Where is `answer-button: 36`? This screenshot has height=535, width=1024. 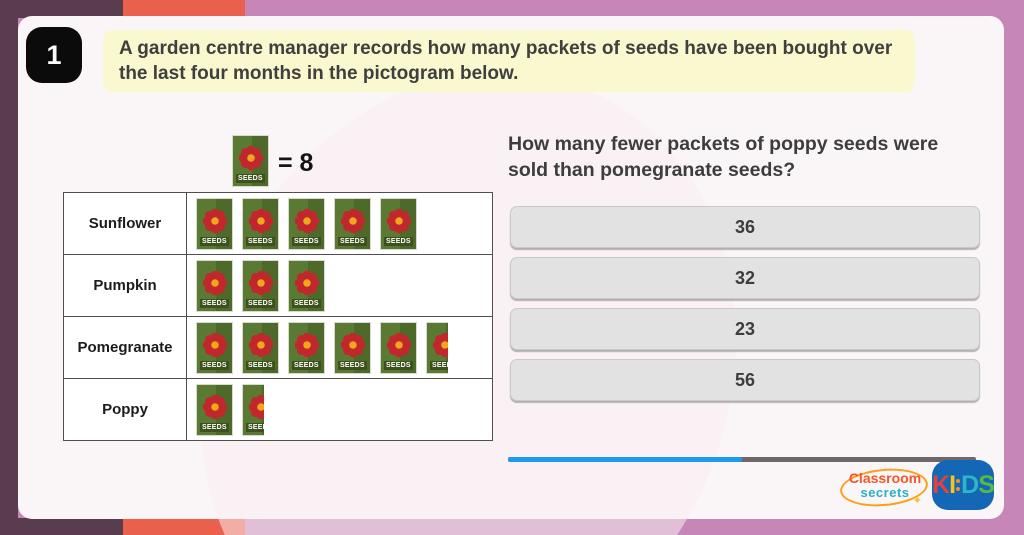
answer-button: 36 is located at coordinates (745, 227).